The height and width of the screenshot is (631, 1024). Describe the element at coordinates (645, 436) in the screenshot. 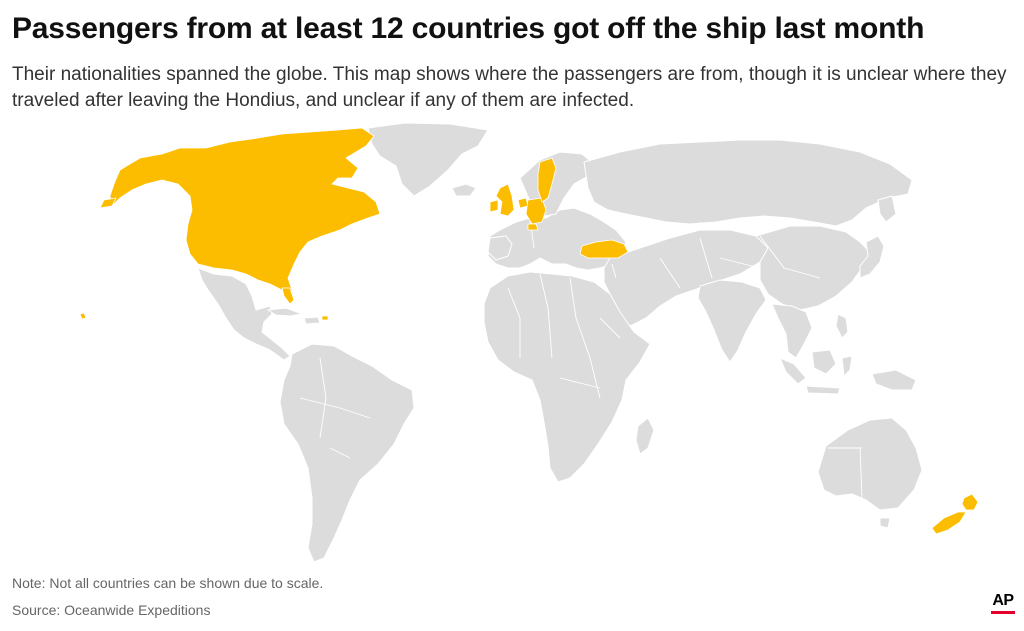

I see `madagascar` at that location.